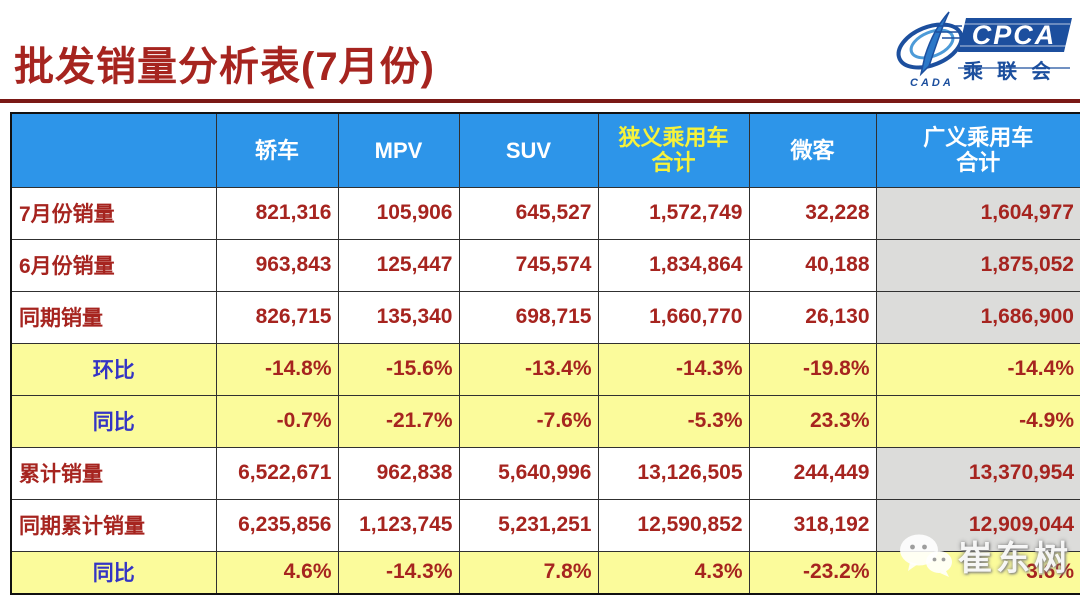 This screenshot has height=600, width=1080. I want to click on cpca-acronym: CPCA, so click(1014, 35).